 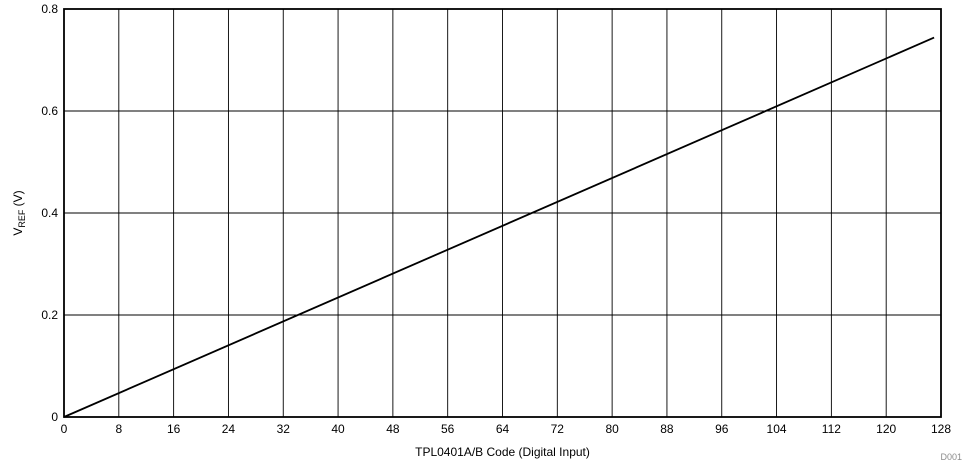 I want to click on y-tick-label-3: 0.6, so click(x=49, y=111).